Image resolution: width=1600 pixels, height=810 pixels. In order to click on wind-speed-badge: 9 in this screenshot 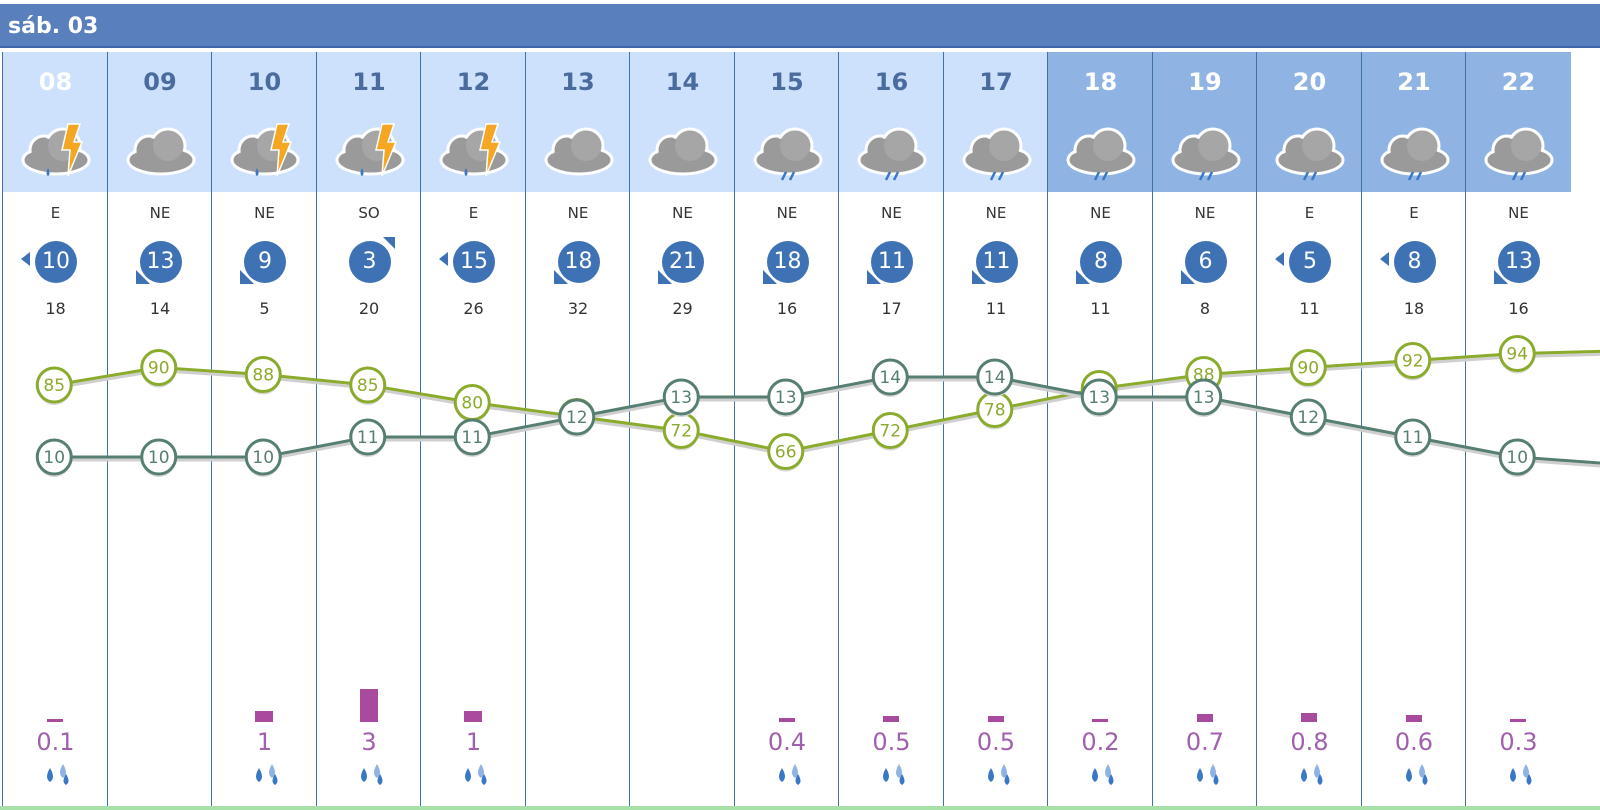, I will do `click(265, 262)`.